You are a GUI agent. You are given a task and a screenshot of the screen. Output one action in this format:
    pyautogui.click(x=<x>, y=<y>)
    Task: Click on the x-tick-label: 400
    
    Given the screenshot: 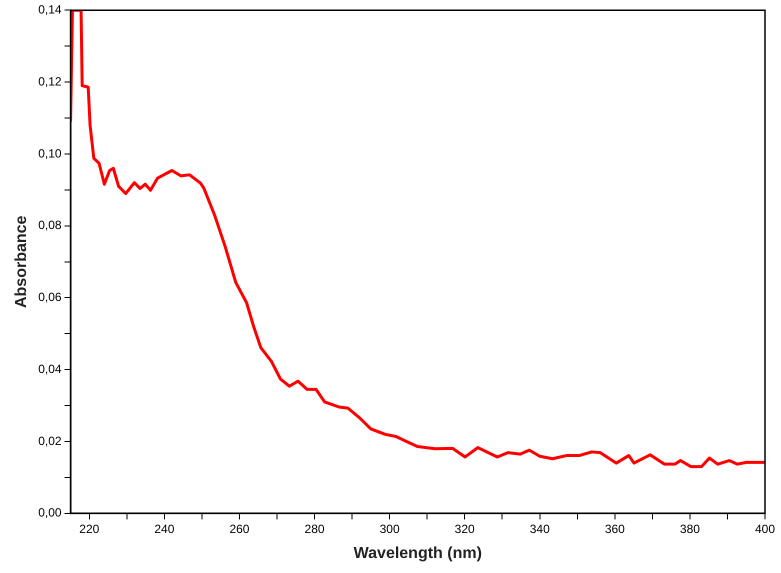 What is the action you would take?
    pyautogui.click(x=765, y=529)
    